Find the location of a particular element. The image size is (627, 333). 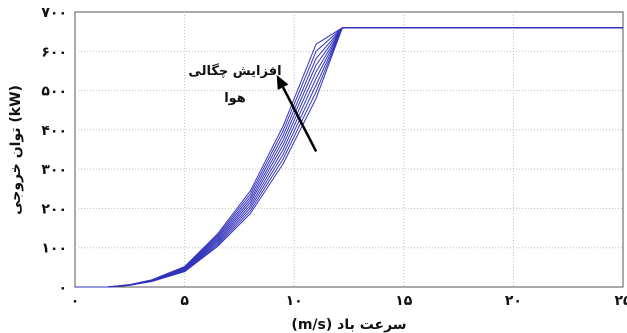

annotation-group: افزایش چگالی هوا is located at coordinates (253, 108).